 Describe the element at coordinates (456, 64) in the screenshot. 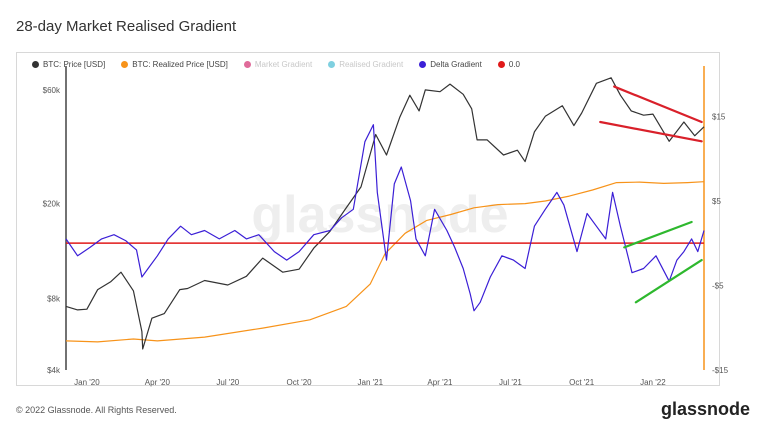

I see `legend-label: Delta Gradient` at that location.